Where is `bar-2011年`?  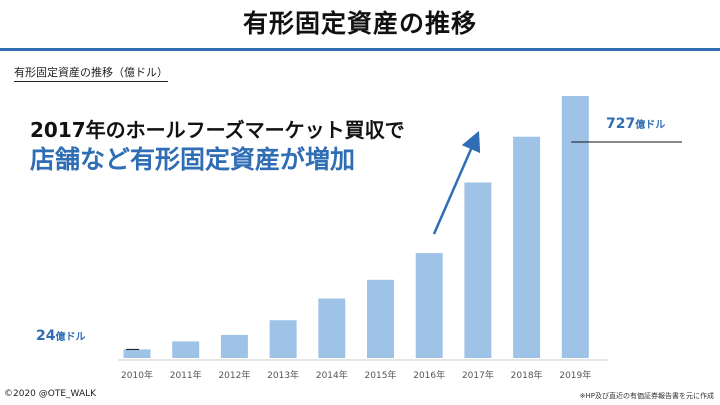 bar-2011年 is located at coordinates (186, 349).